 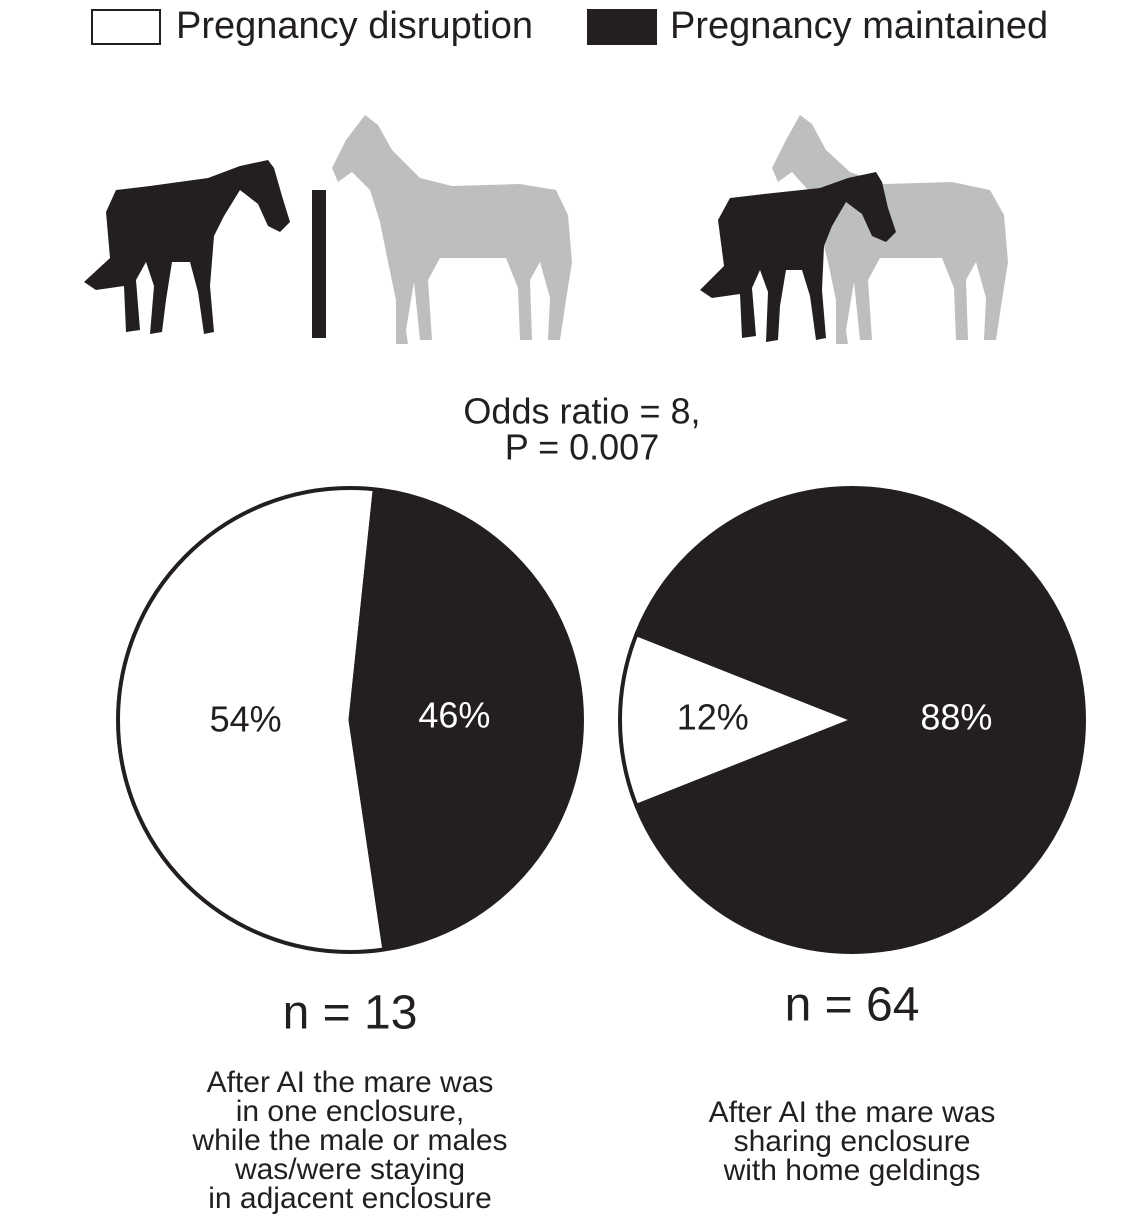 What do you see at coordinates (454, 714) in the screenshot?
I see `value-label: 46%` at bounding box center [454, 714].